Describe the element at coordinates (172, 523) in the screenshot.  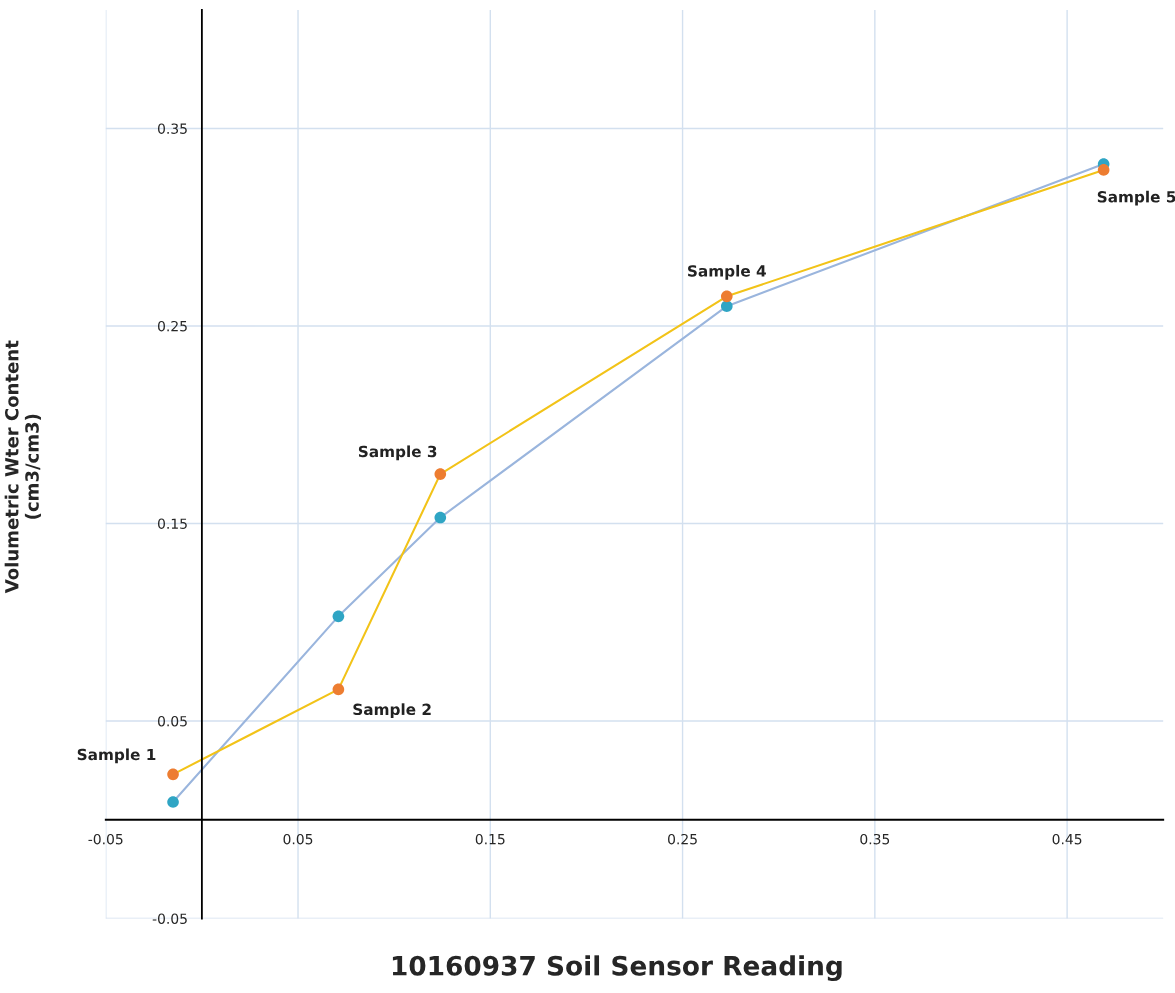
I see `y-tick-label: 0.15` at that location.